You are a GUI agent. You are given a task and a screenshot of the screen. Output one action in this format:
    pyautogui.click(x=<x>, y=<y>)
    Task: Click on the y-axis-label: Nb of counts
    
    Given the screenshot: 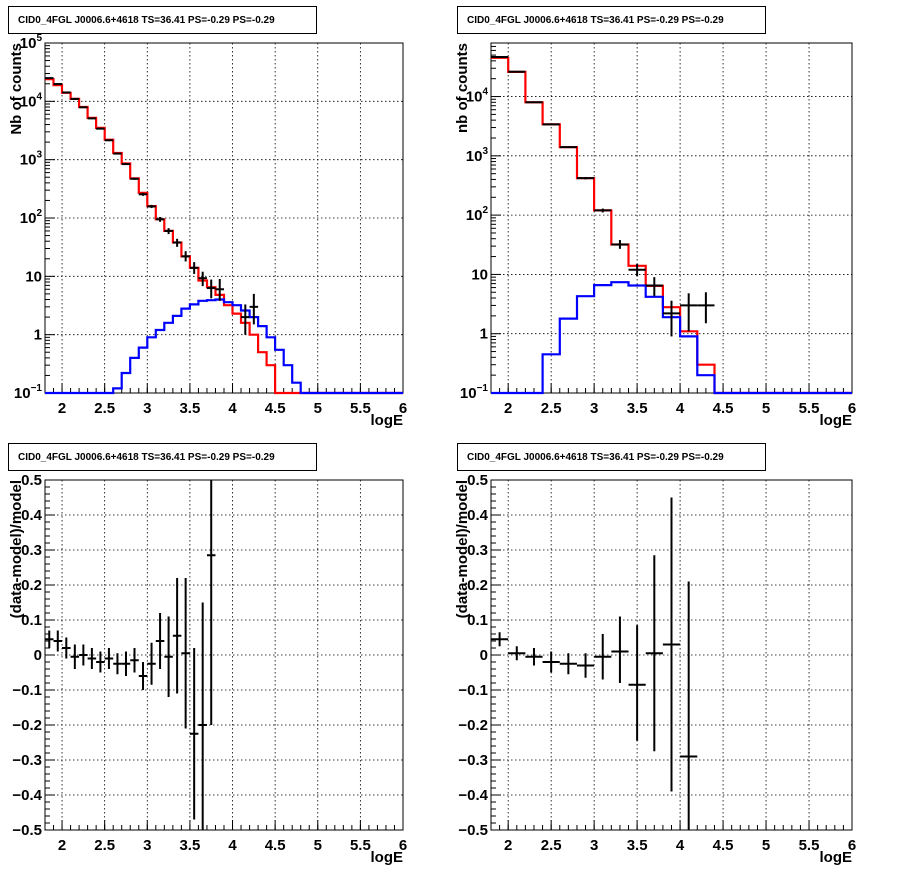 What is the action you would take?
    pyautogui.click(x=16, y=89)
    